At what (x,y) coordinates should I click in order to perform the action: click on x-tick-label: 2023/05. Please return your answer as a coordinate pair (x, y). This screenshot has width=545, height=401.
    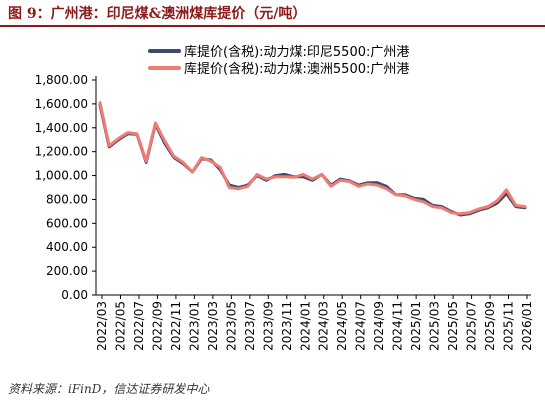
    Looking at the image, I should click on (231, 326).